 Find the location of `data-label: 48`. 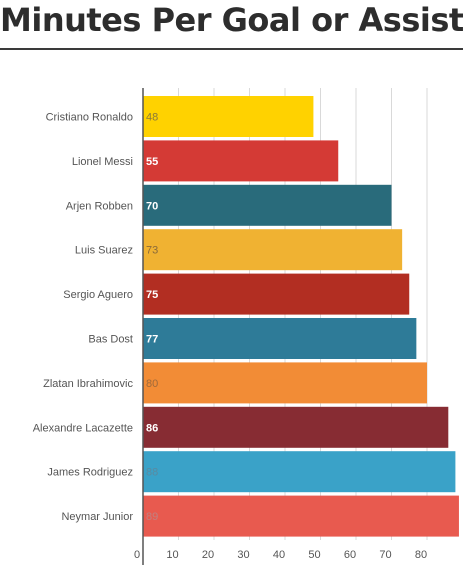

data-label: 48 is located at coordinates (152, 118).